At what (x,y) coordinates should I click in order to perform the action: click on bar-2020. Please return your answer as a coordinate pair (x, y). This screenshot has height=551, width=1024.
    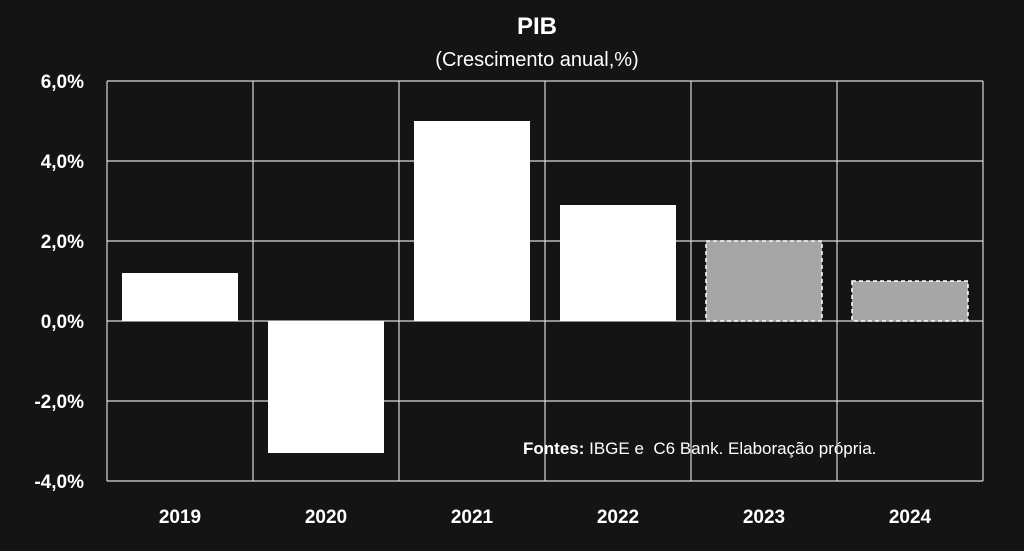
    Looking at the image, I should click on (326, 387).